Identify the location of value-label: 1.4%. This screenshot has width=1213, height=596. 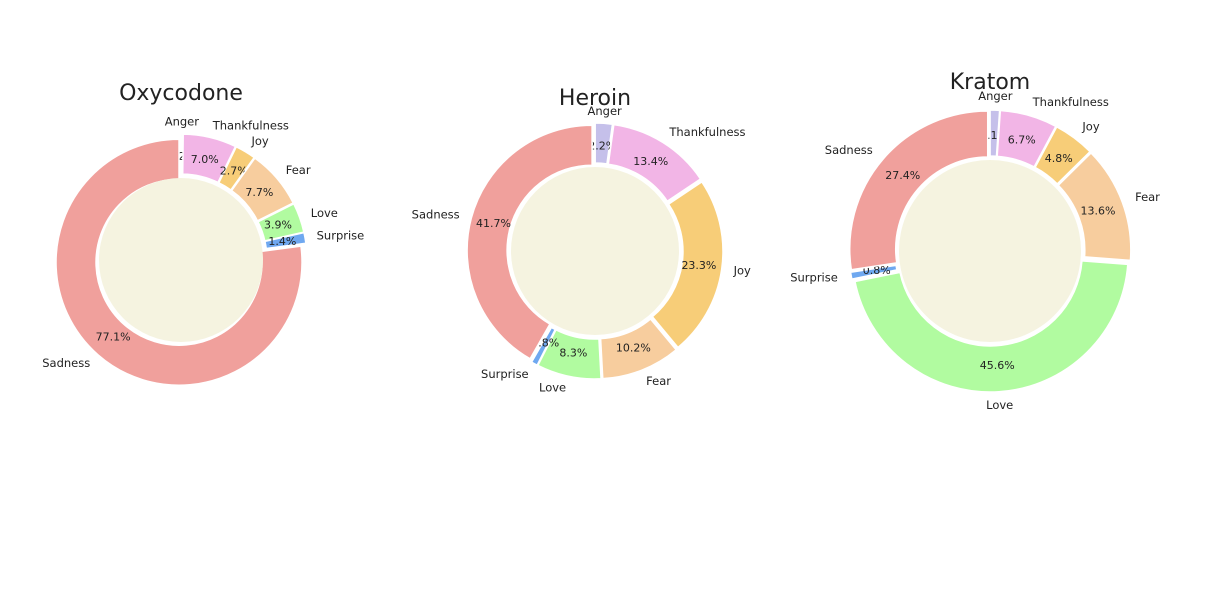
(282, 241).